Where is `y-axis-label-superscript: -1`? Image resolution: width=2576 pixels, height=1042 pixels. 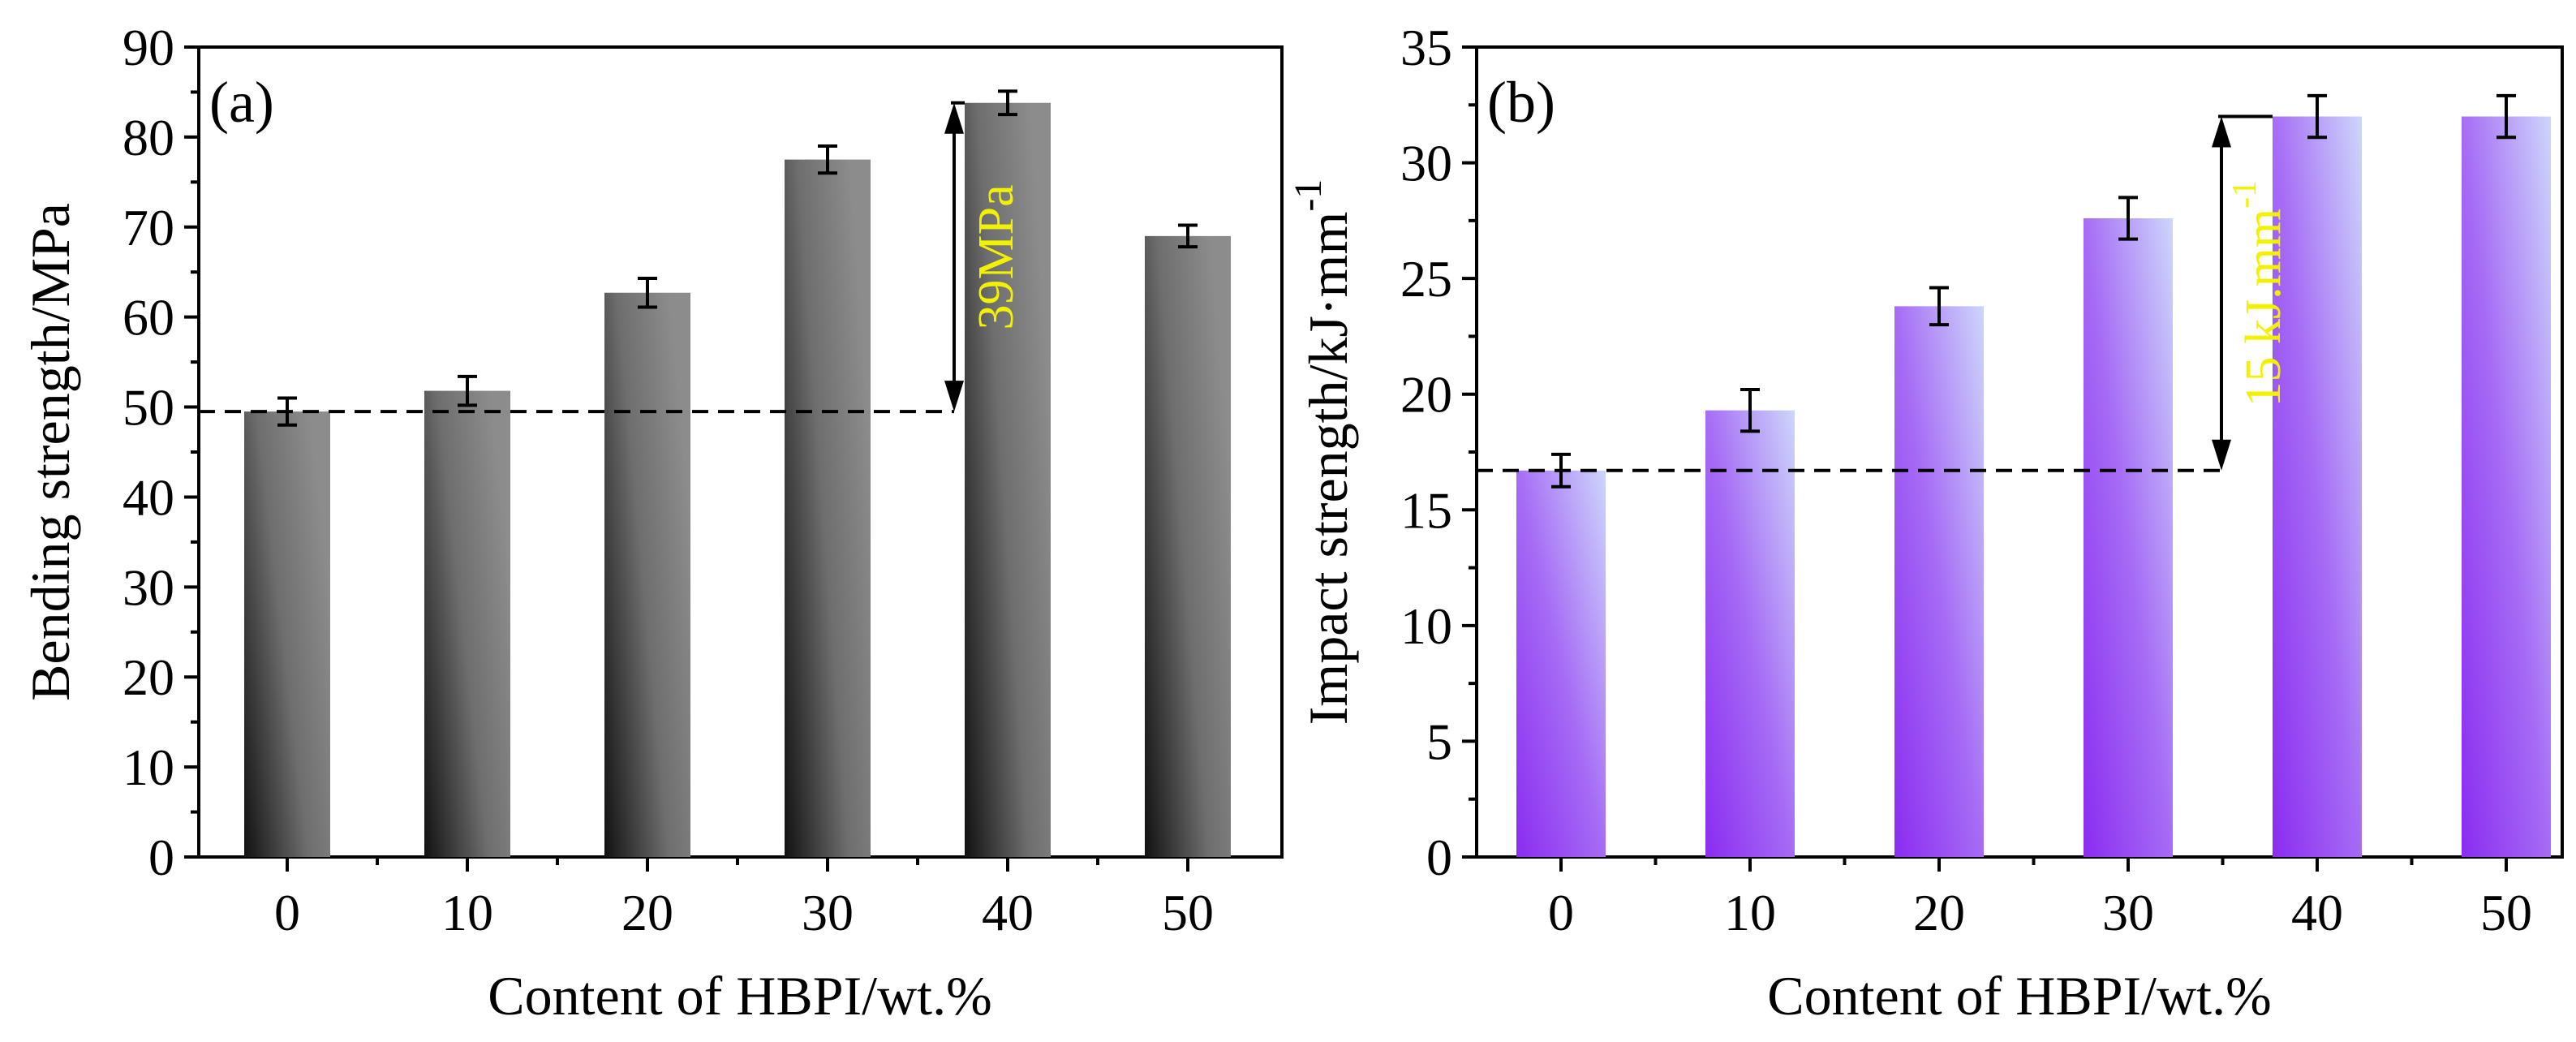 y-axis-label-superscript: -1 is located at coordinates (1308, 195).